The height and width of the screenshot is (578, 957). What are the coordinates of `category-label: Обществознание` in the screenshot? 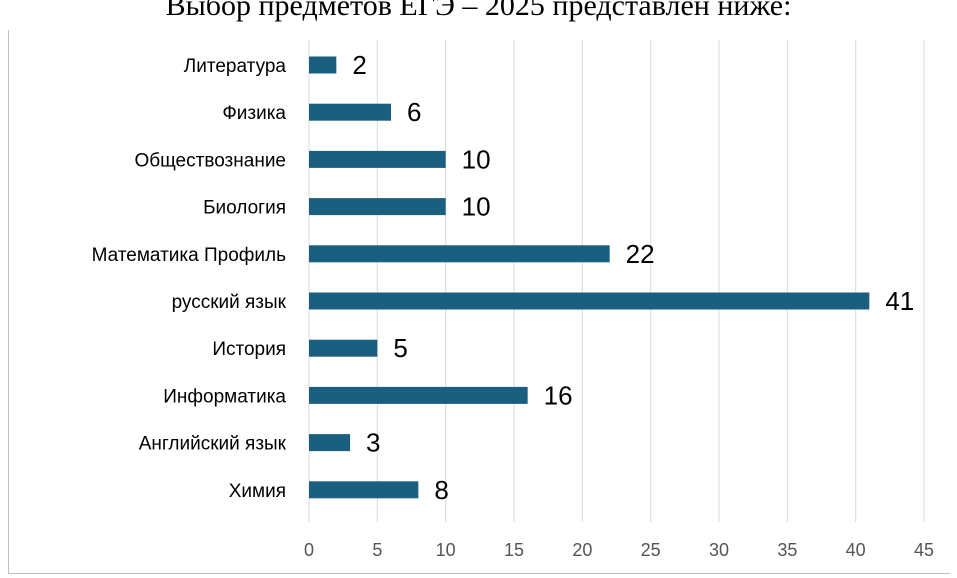 It's located at (210, 160).